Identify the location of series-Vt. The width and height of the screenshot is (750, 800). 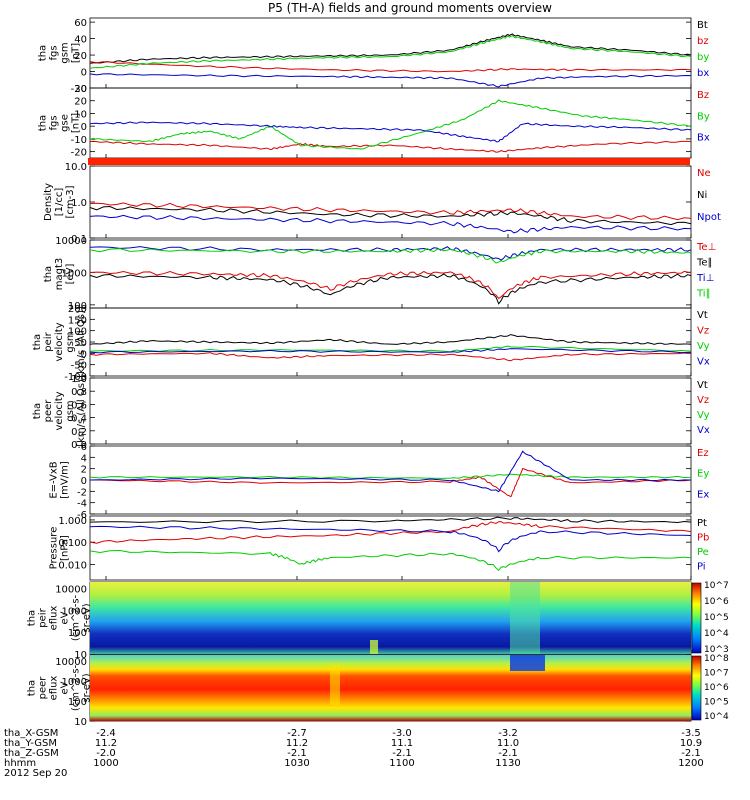
(390, 339).